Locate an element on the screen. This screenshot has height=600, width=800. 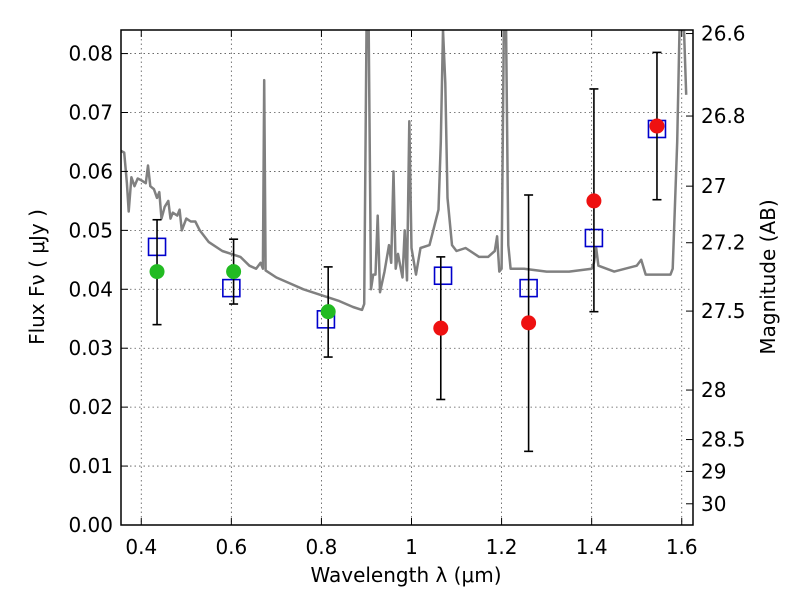
y-tick-label: 0.00 is located at coordinates (90, 525).